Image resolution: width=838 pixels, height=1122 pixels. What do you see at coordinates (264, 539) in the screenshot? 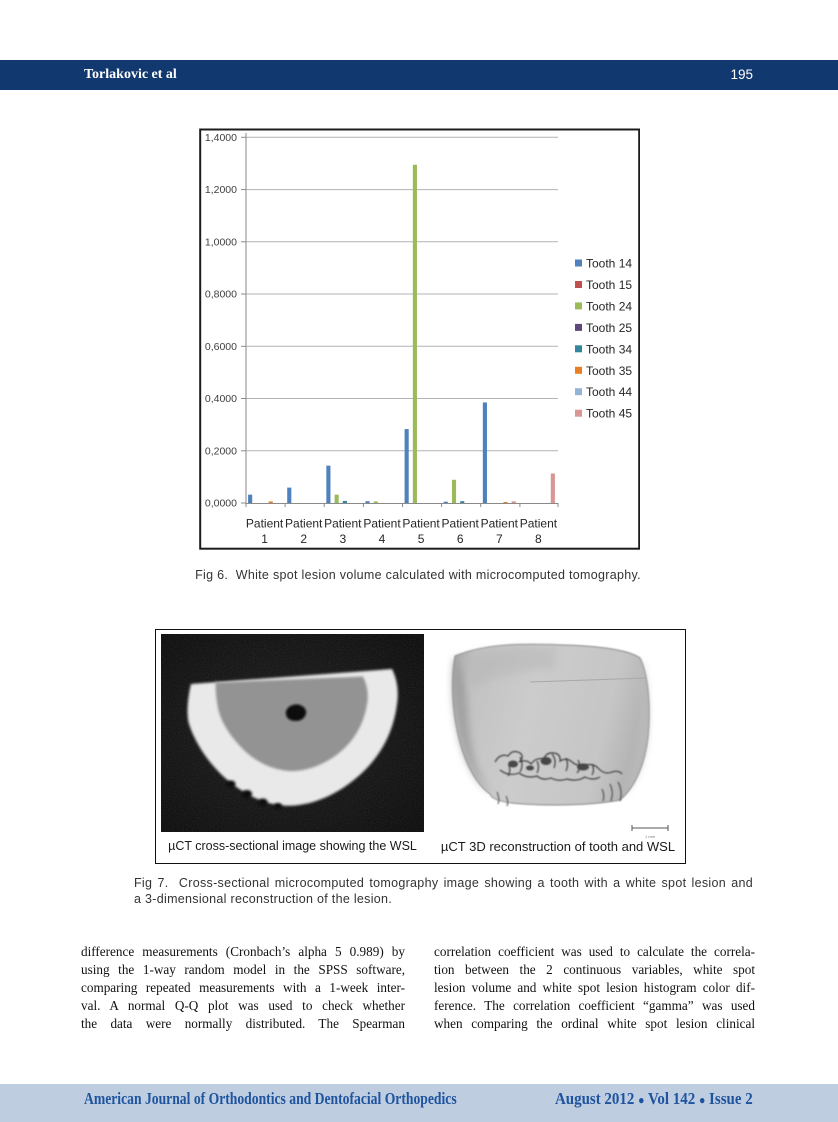
I see `svg-text: 1` at bounding box center [264, 539].